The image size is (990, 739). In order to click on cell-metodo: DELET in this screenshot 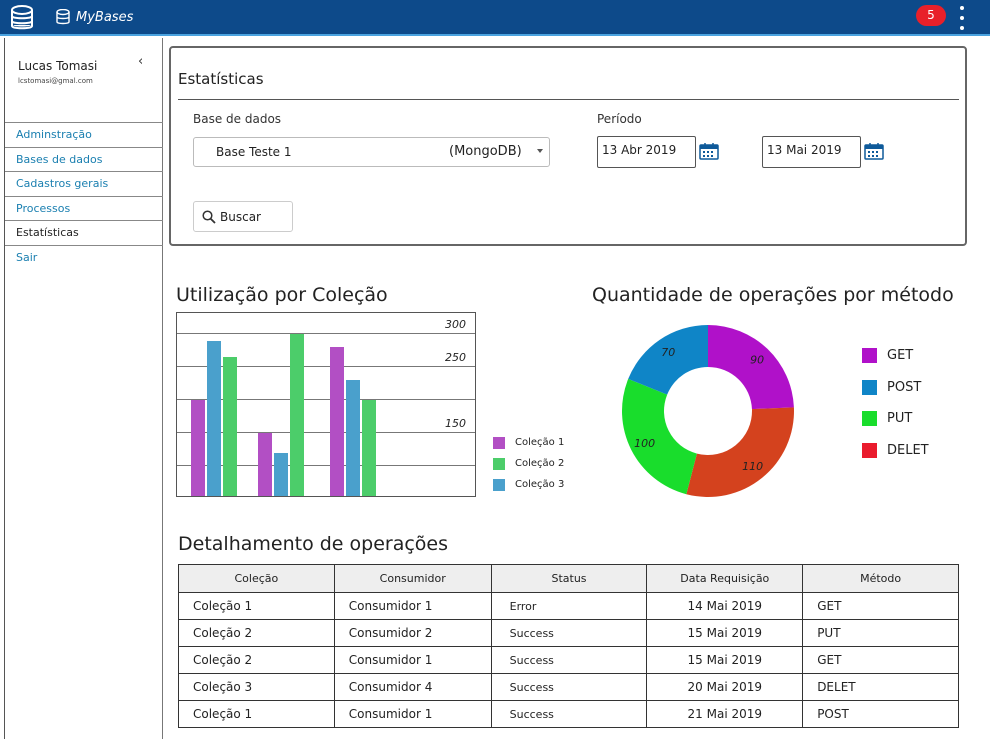, I will do `click(880, 687)`.